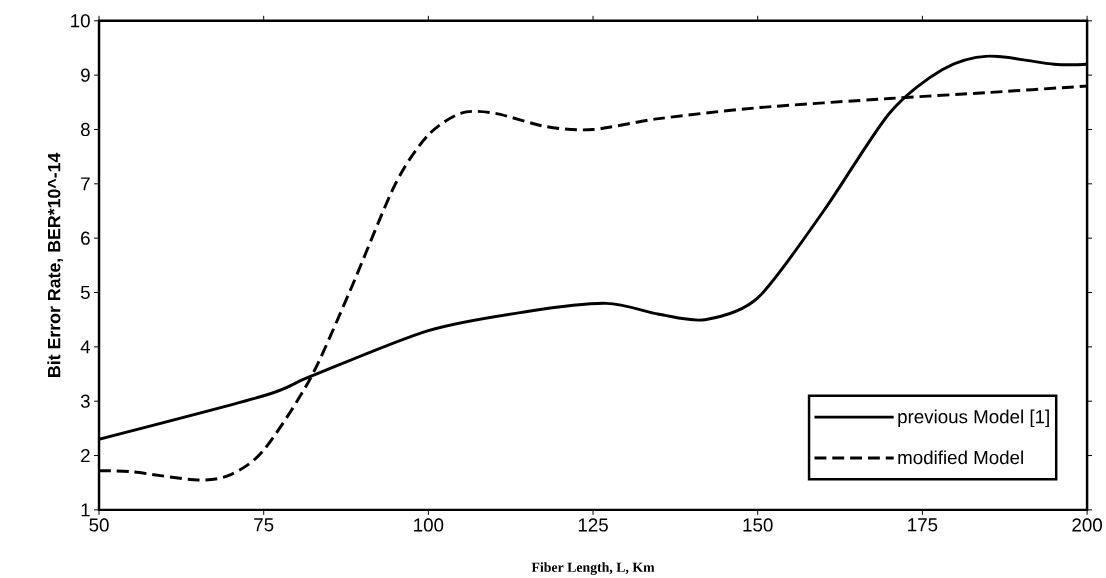 This screenshot has height=578, width=1106. What do you see at coordinates (99, 525) in the screenshot?
I see `x-tick-label: 50` at bounding box center [99, 525].